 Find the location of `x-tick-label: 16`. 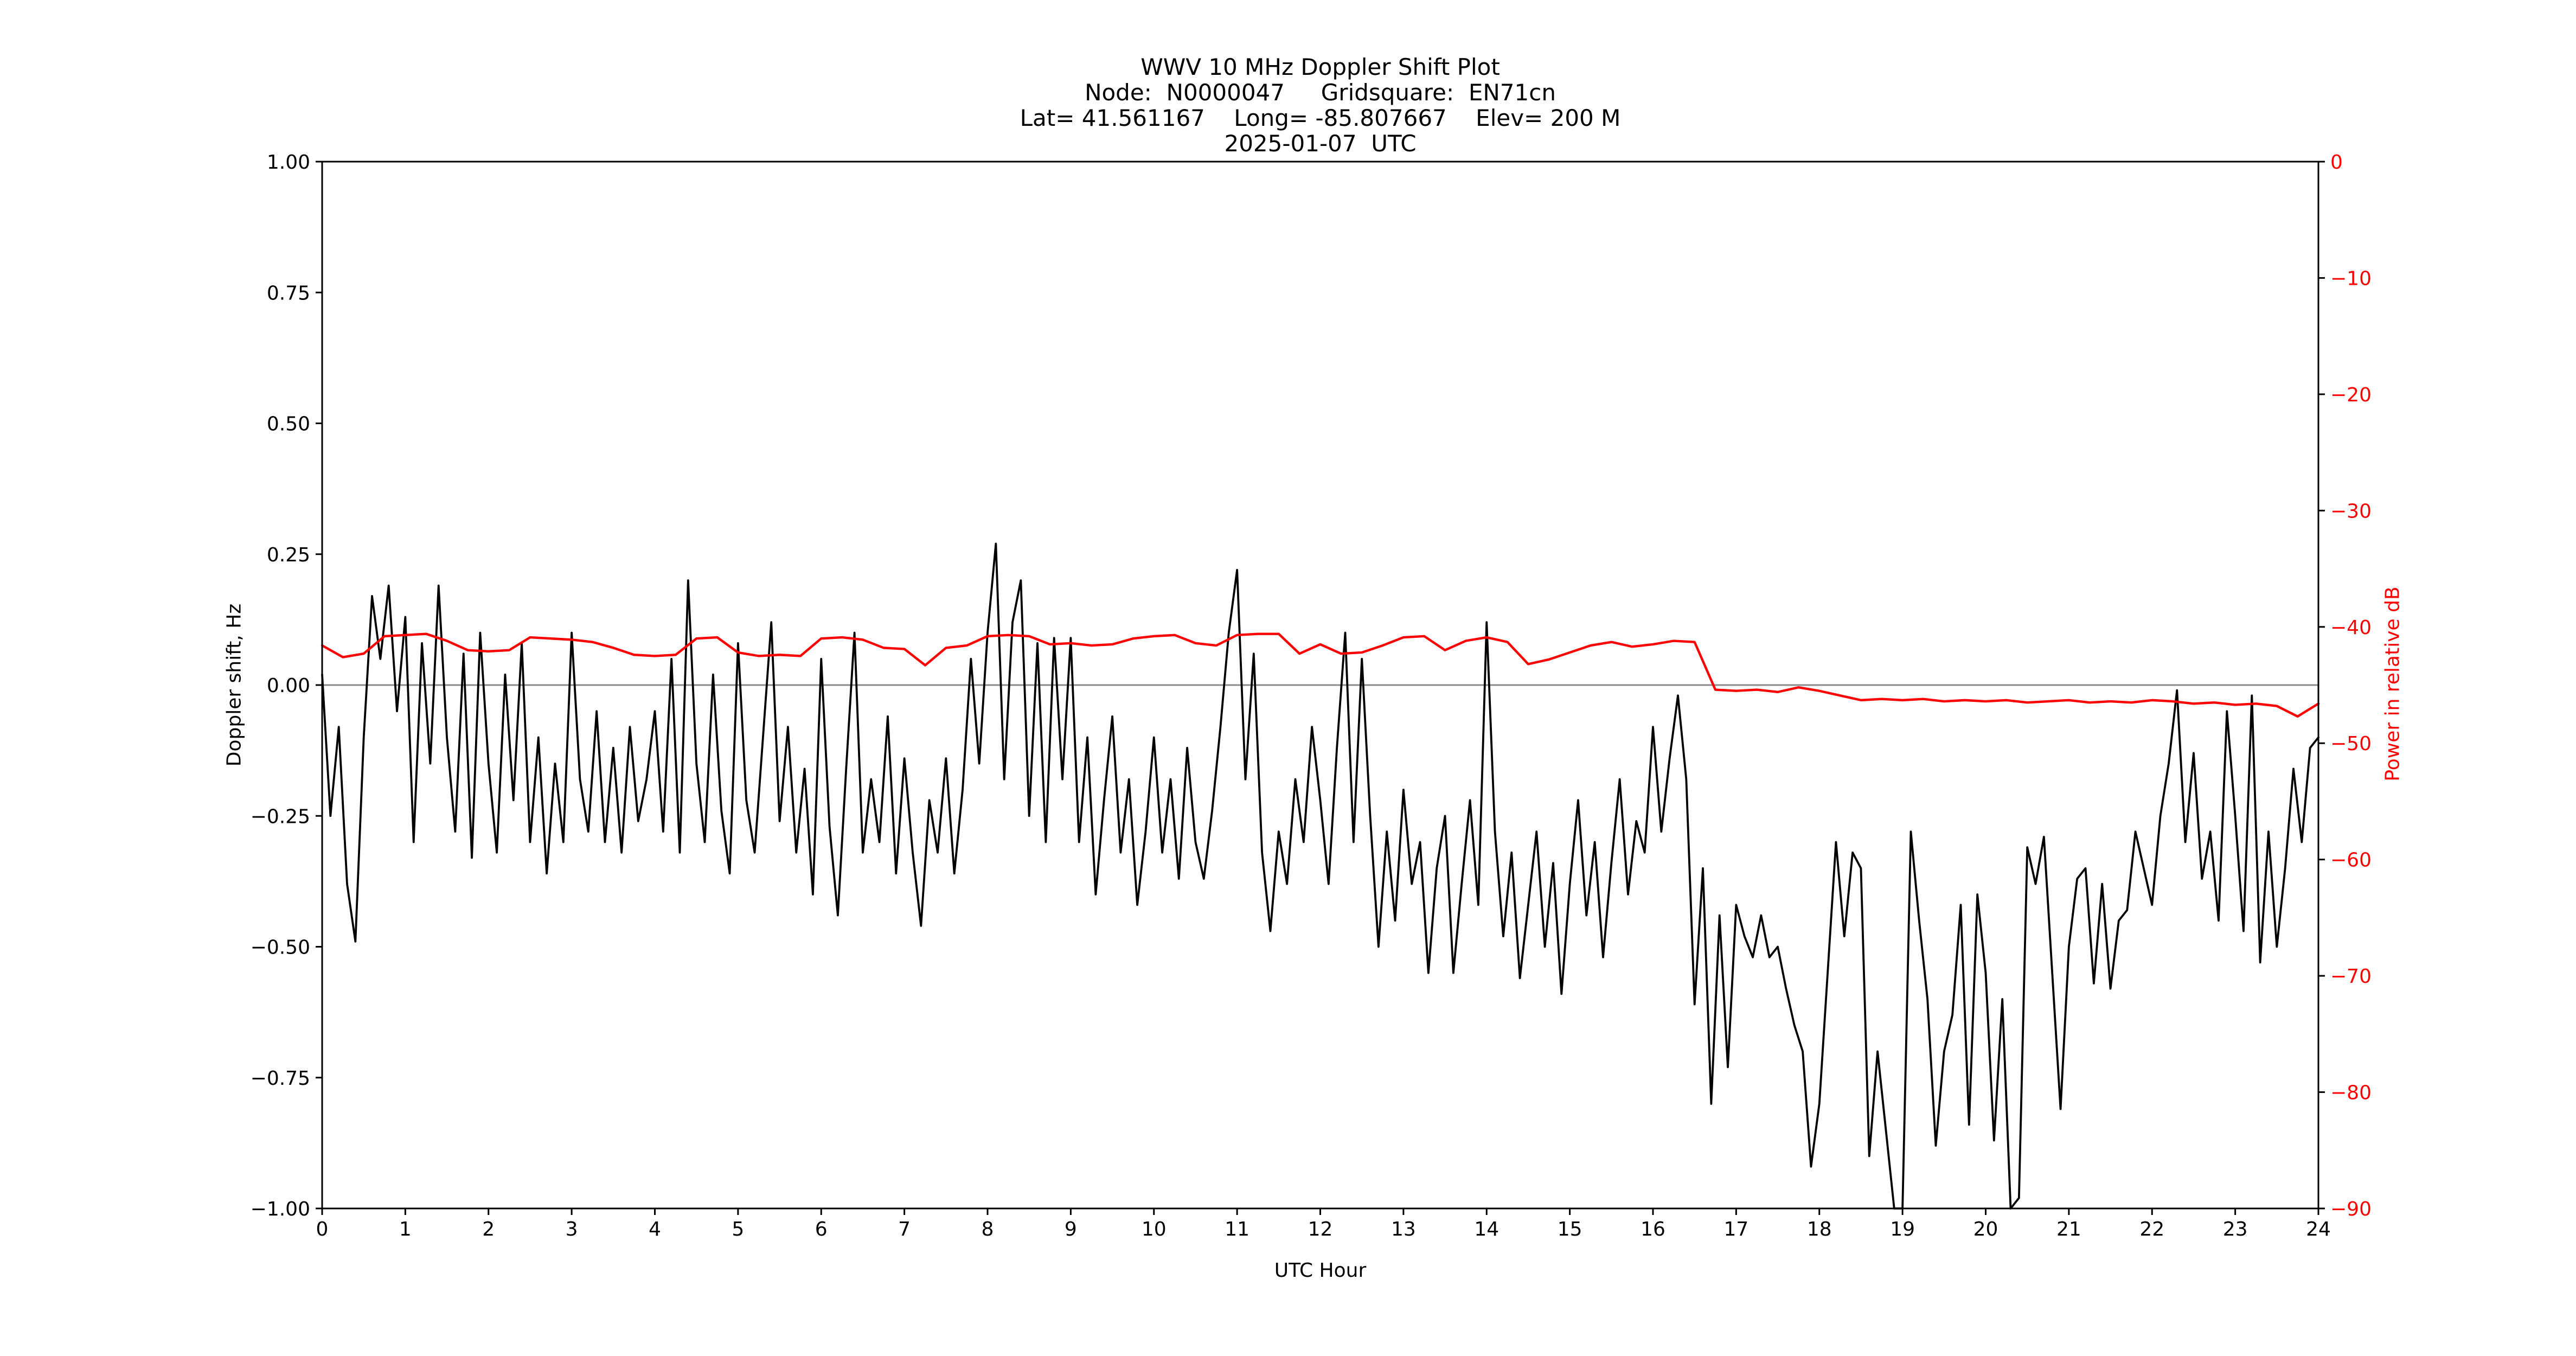

x-tick-label: 16 is located at coordinates (1653, 1229).